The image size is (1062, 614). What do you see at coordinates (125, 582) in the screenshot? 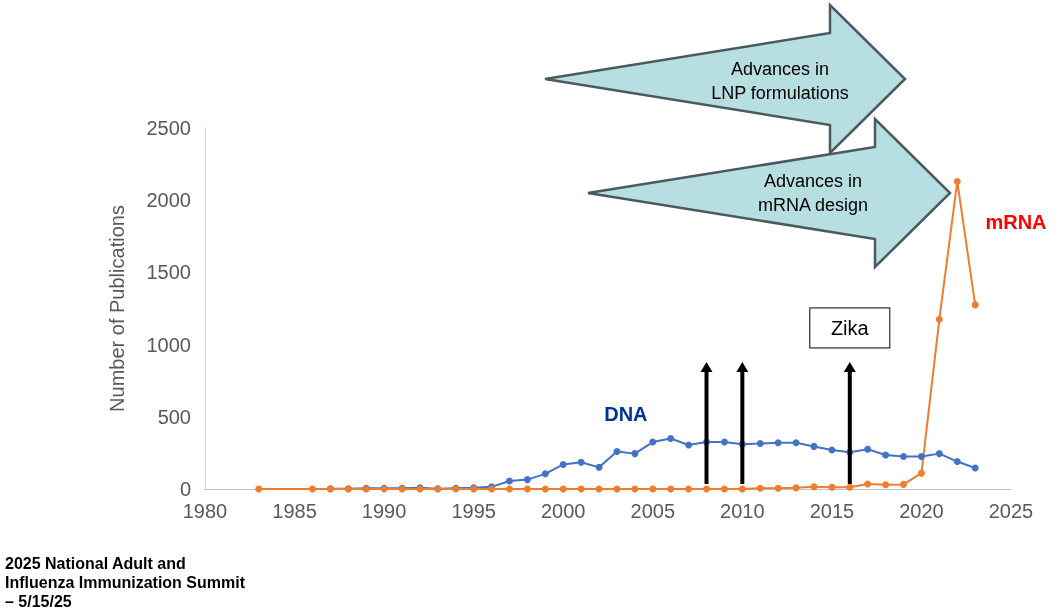
I see `text: 2025 National Adult and Influenza Immunization Summit – 5/15/25` at bounding box center [125, 582].